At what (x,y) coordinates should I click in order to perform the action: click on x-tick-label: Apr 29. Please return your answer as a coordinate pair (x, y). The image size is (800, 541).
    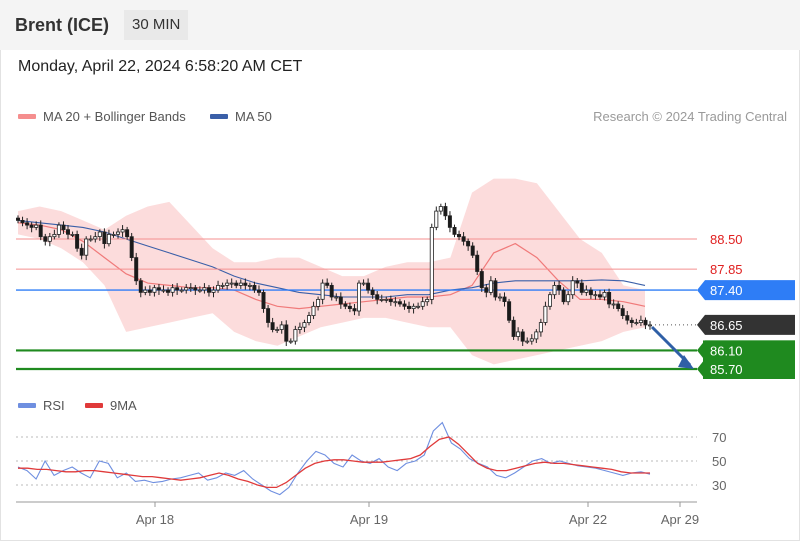
    Looking at the image, I should click on (680, 519).